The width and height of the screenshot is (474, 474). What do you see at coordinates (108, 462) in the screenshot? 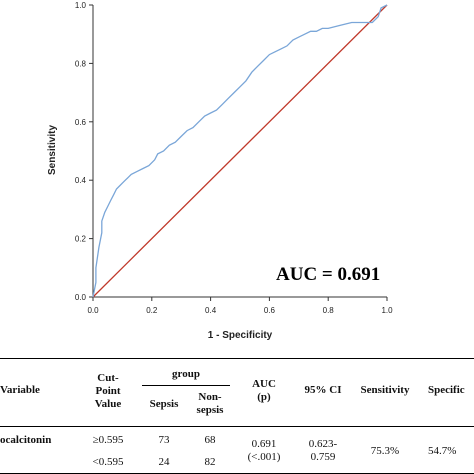
I see `row2-cut: <0.595` at bounding box center [108, 462].